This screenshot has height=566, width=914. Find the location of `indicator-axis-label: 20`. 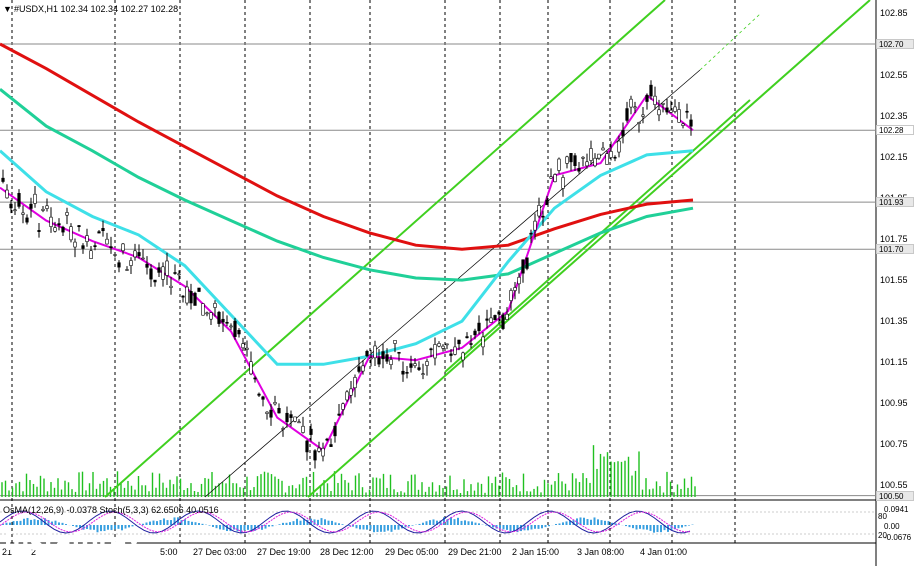

indicator-axis-label: 20 is located at coordinates (882, 535).